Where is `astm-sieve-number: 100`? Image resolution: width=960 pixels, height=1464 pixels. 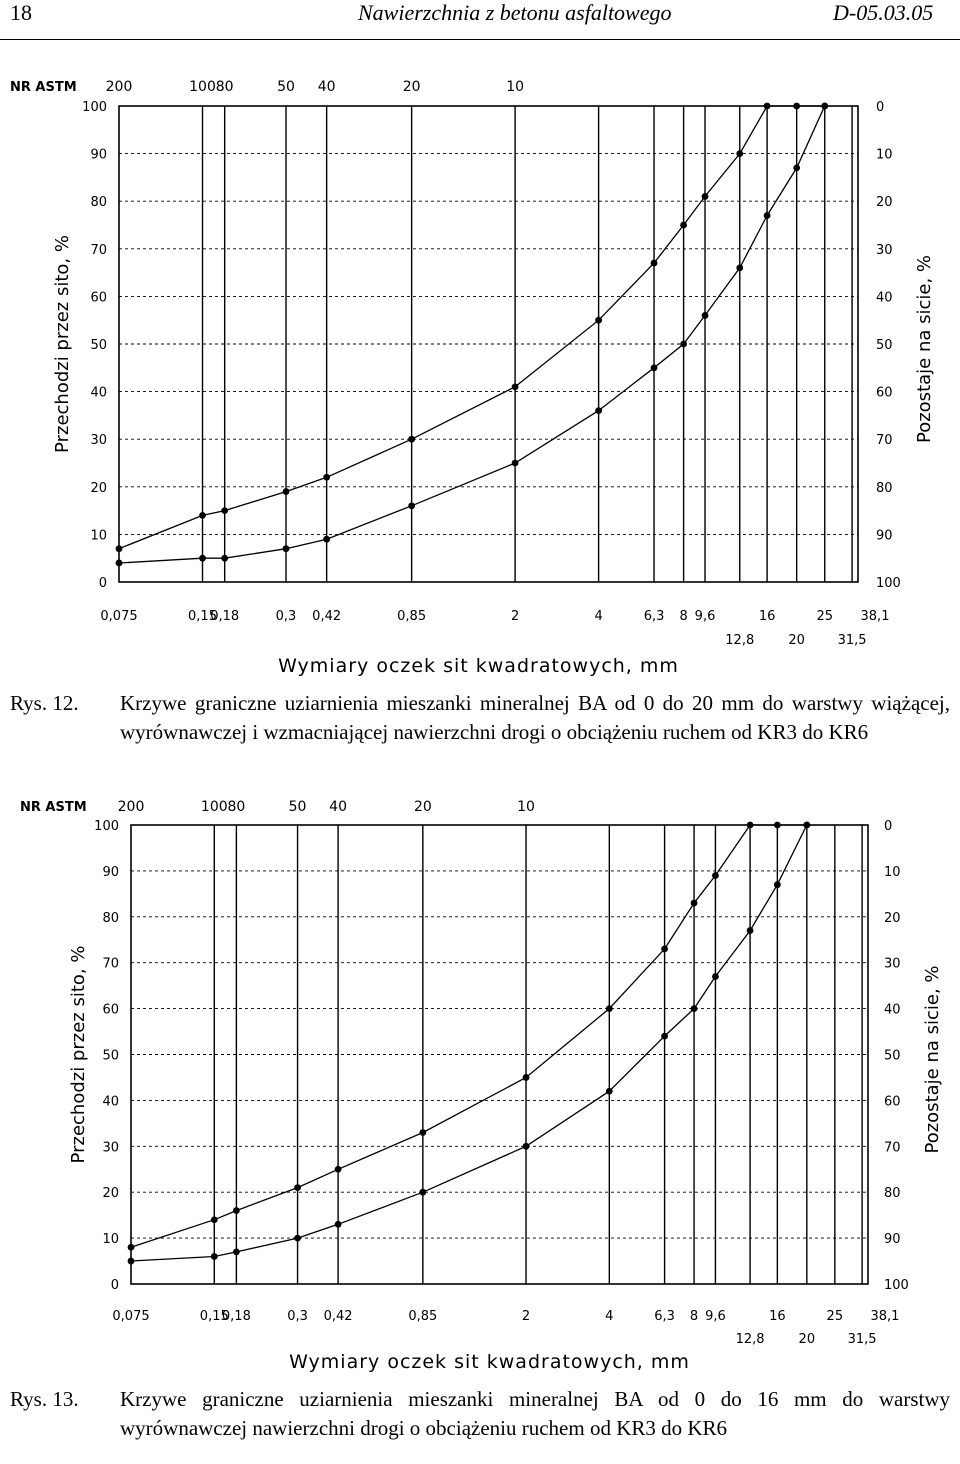 astm-sieve-number: 100 is located at coordinates (214, 807).